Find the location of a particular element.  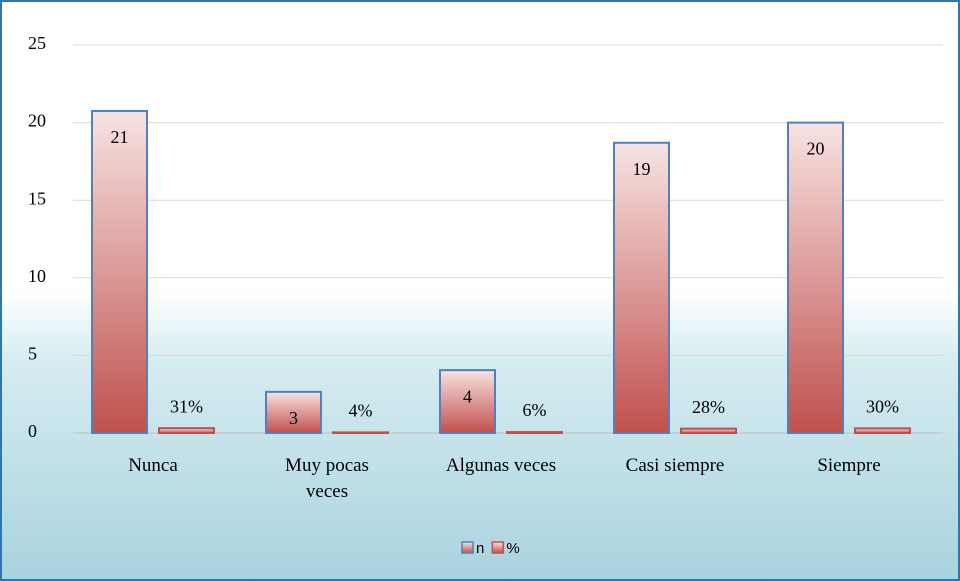

y-tick-label: 0 is located at coordinates (32, 431).